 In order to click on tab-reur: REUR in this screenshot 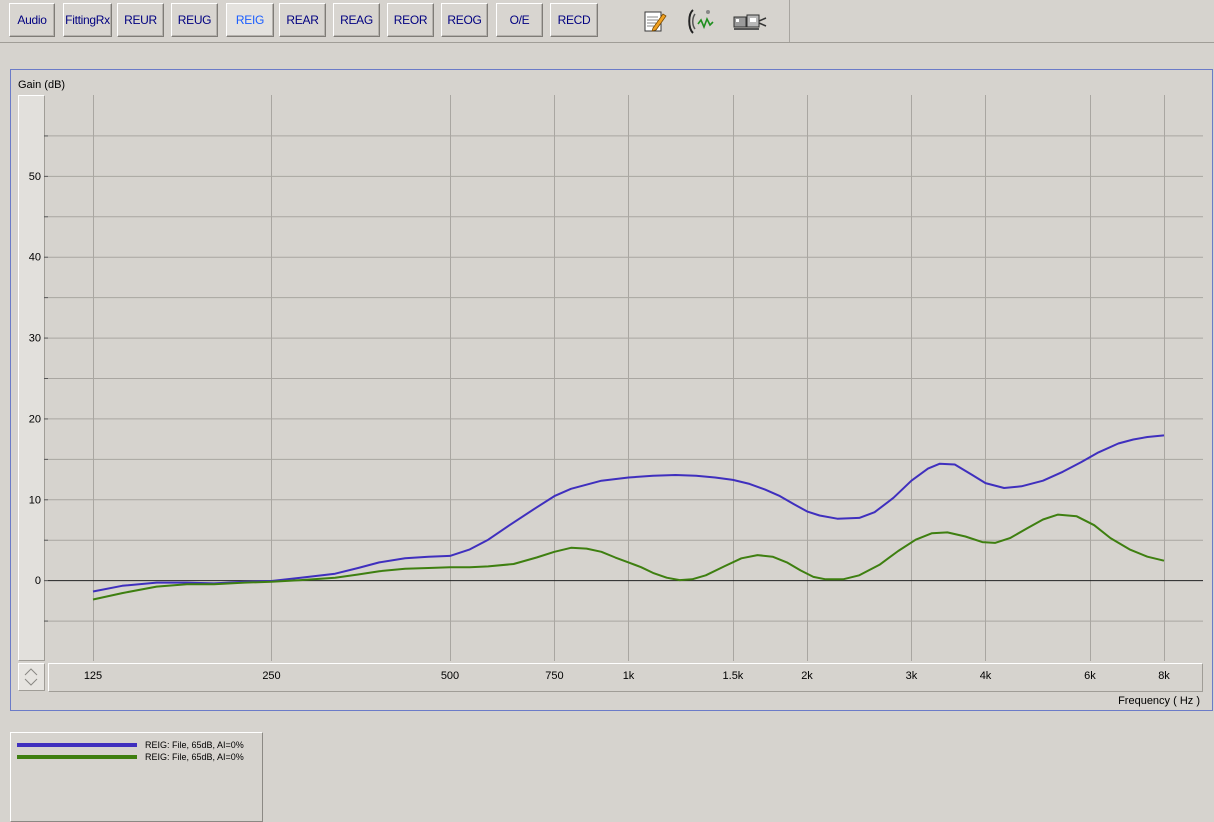, I will do `click(140, 20)`.